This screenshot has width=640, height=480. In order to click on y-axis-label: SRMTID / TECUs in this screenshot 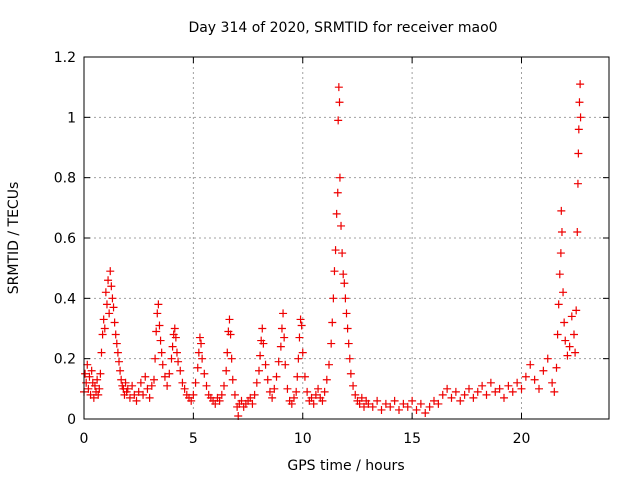, I will do `click(14, 238)`.